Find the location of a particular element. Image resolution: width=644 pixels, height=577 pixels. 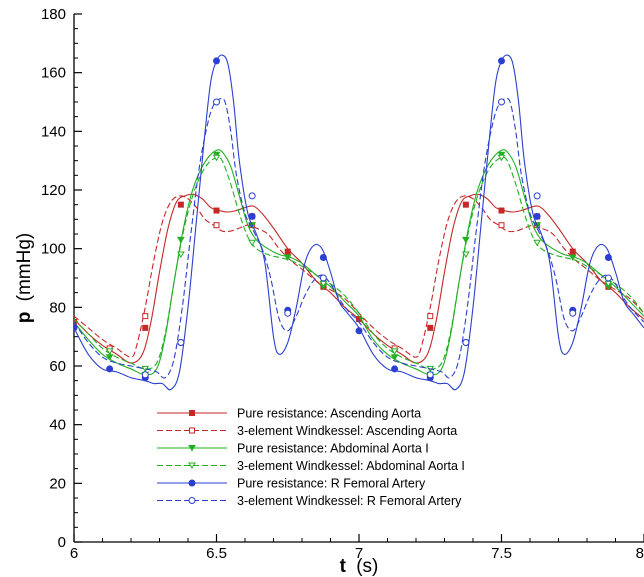

y-tick-label: 180 is located at coordinates (53, 14).